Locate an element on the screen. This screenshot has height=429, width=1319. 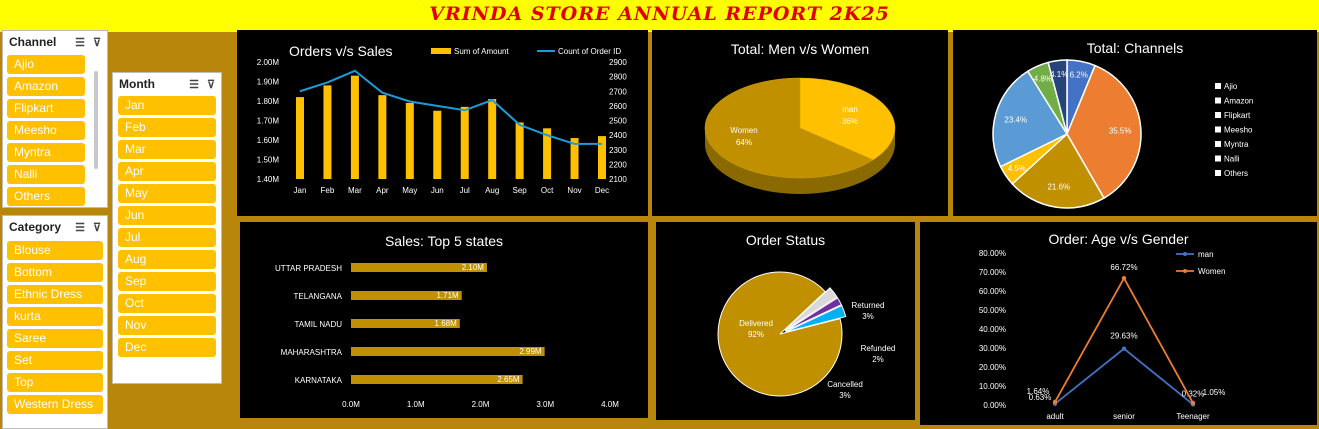
month-item-oct: Oct is located at coordinates (167, 303).